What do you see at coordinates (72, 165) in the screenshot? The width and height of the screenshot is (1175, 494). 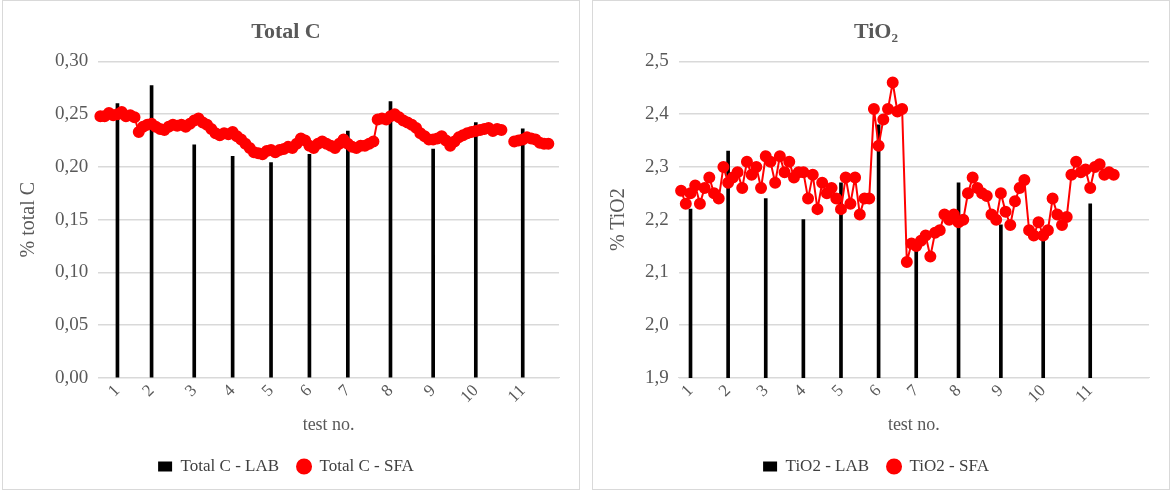 I see `y-tick-label: 0,20` at bounding box center [72, 165].